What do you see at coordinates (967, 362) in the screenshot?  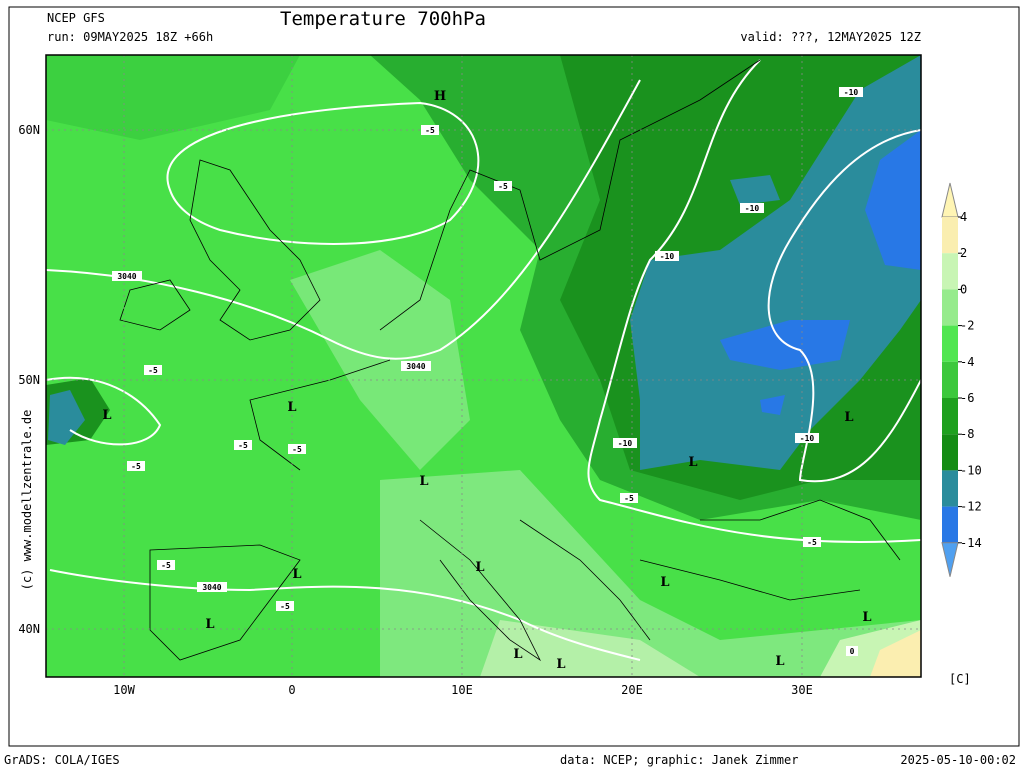 I see `colorbar-label: -4` at bounding box center [967, 362].